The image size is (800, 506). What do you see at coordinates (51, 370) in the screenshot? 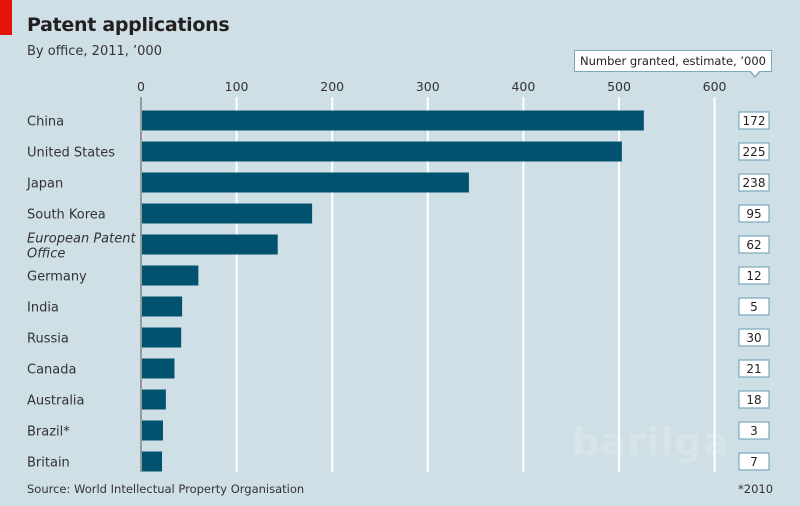
I see `category-label: Canada` at bounding box center [51, 370].